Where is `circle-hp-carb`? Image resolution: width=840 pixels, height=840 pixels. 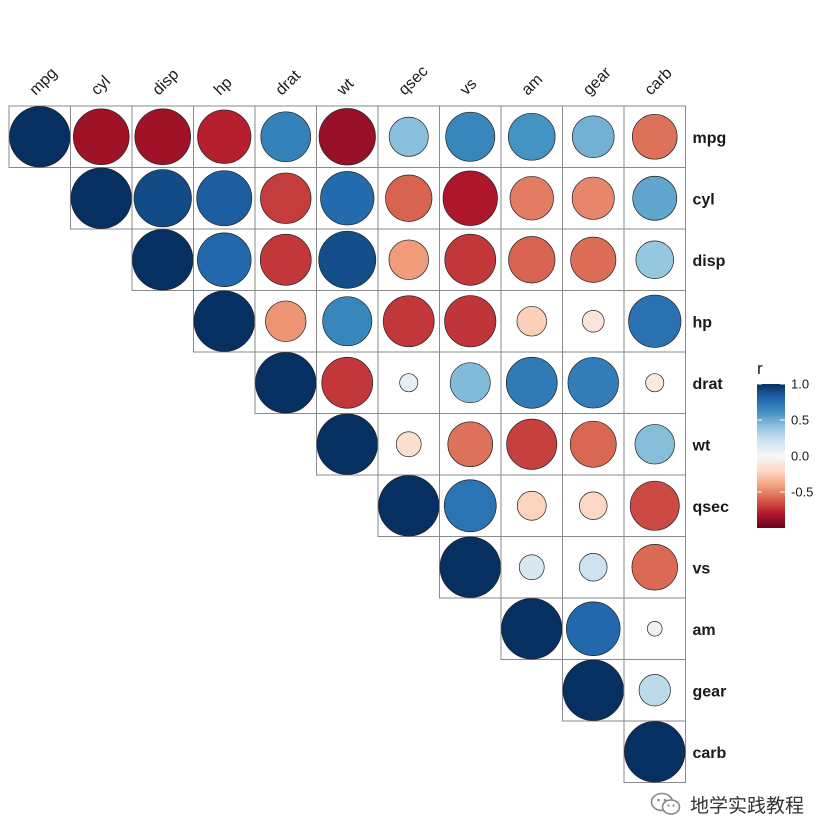
circle-hp-carb is located at coordinates (655, 321).